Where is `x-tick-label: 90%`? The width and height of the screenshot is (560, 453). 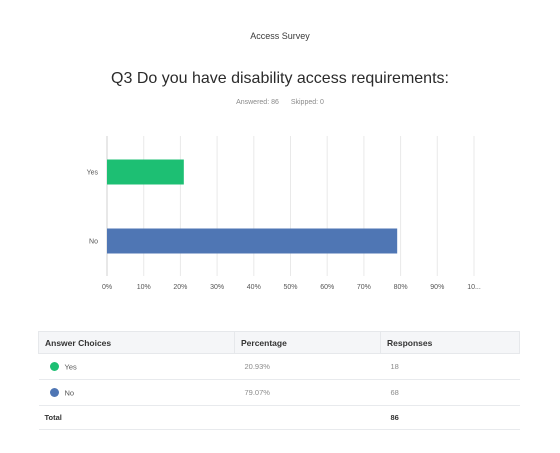
x-tick-label: 90% is located at coordinates (437, 287).